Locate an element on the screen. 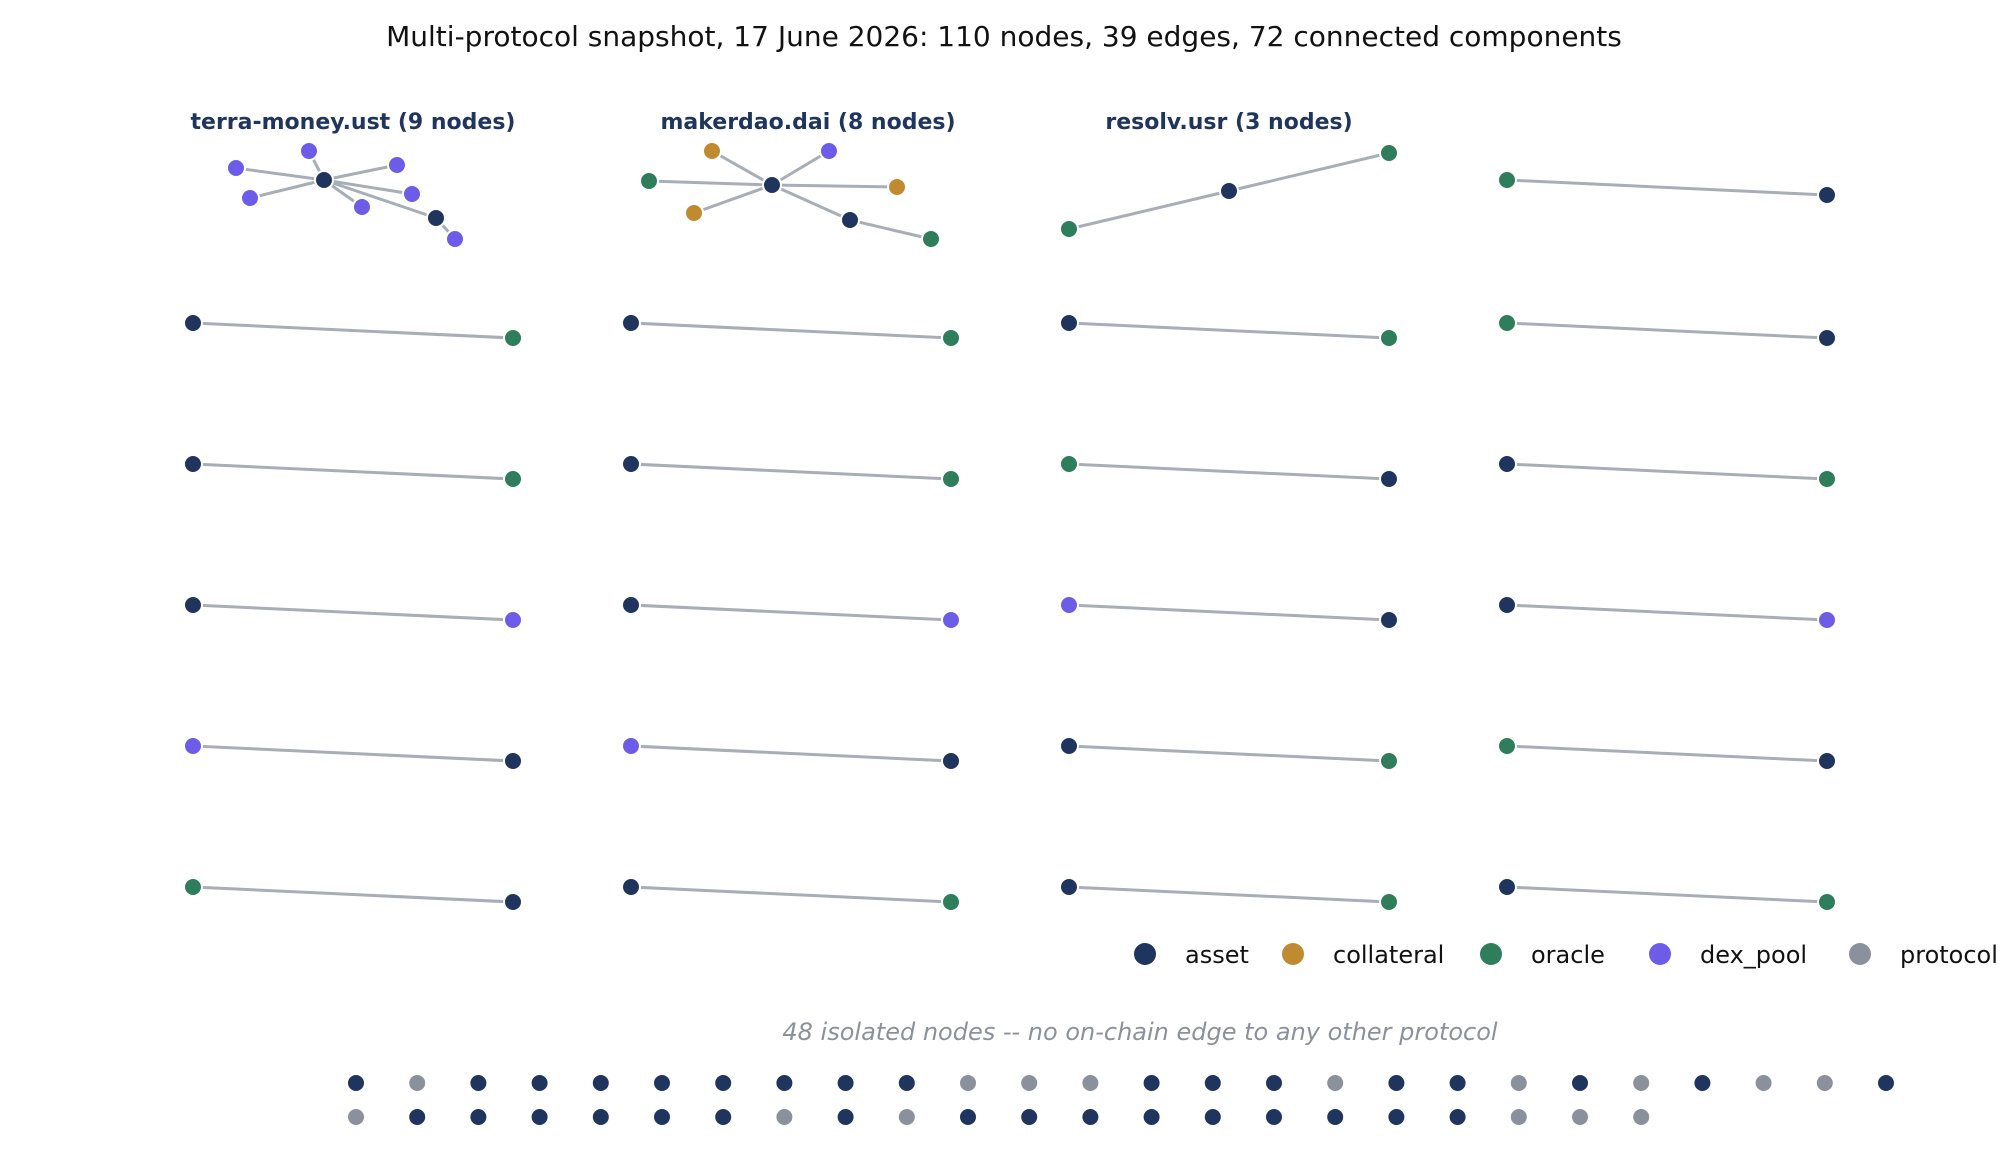 The image size is (2009, 1174). legend-item-collateral: collateral is located at coordinates (1363, 955).